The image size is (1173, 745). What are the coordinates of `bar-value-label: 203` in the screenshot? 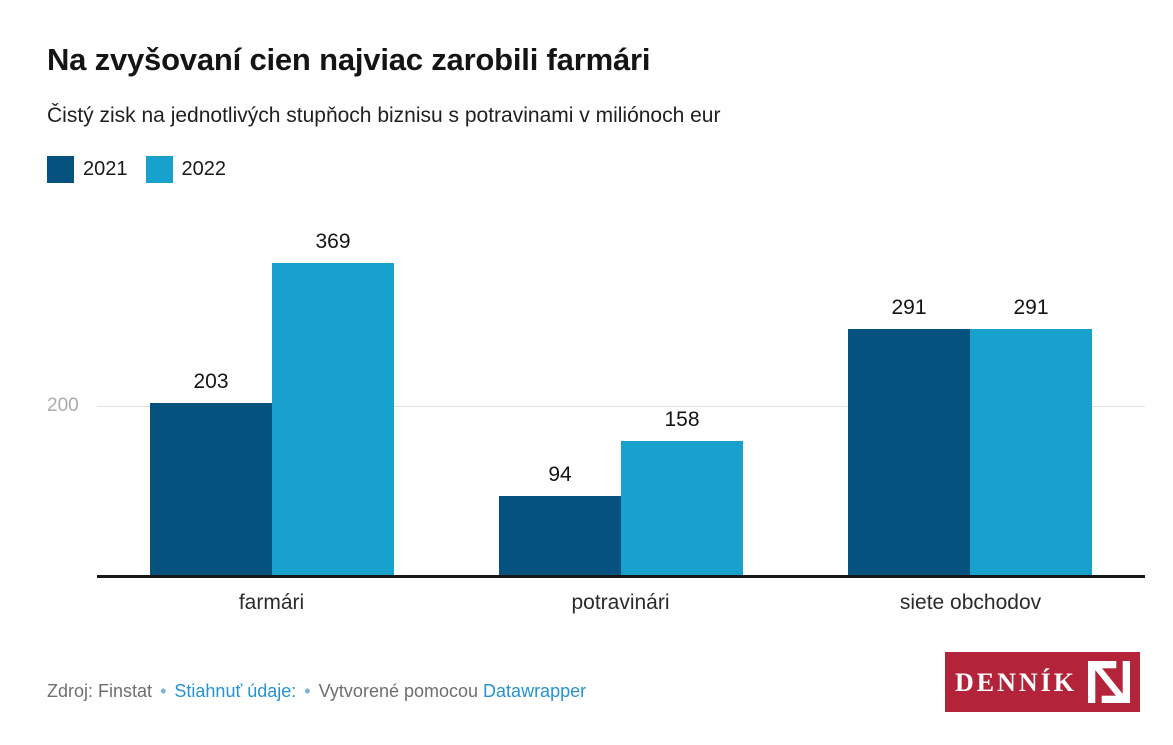 It's located at (211, 381).